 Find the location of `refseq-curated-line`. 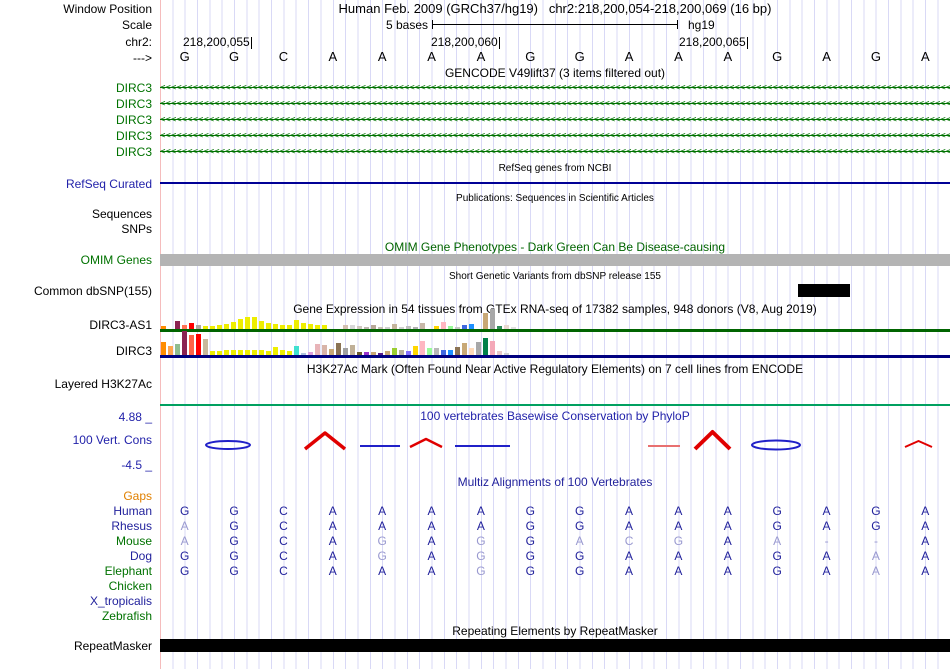

refseq-curated-line is located at coordinates (555, 183).